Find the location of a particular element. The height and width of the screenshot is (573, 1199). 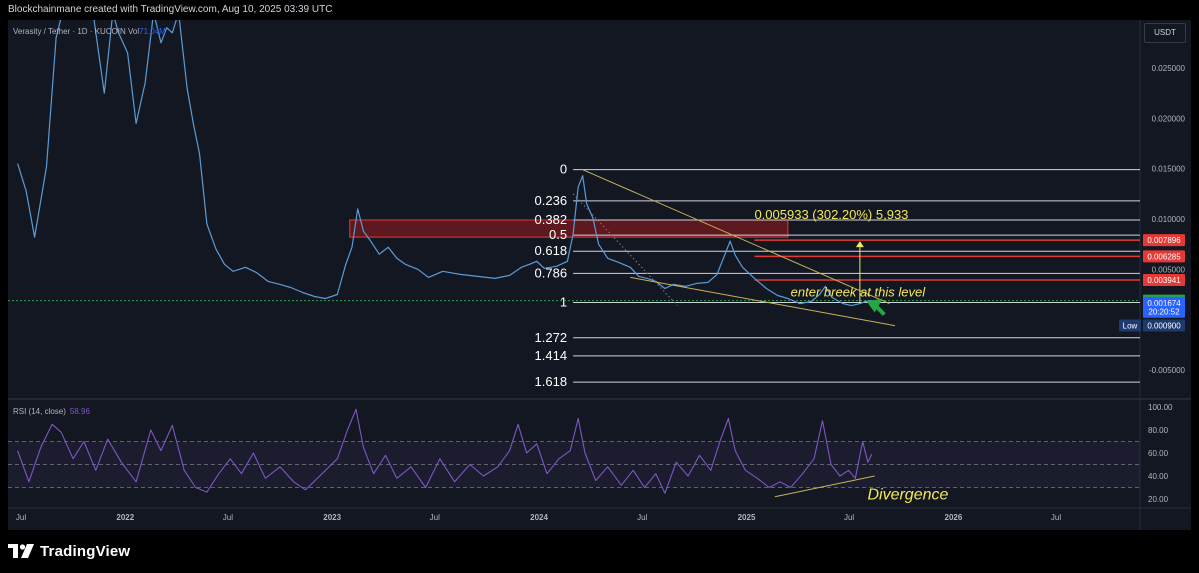

price-label-0.007896: 0.007896 is located at coordinates (1164, 240).